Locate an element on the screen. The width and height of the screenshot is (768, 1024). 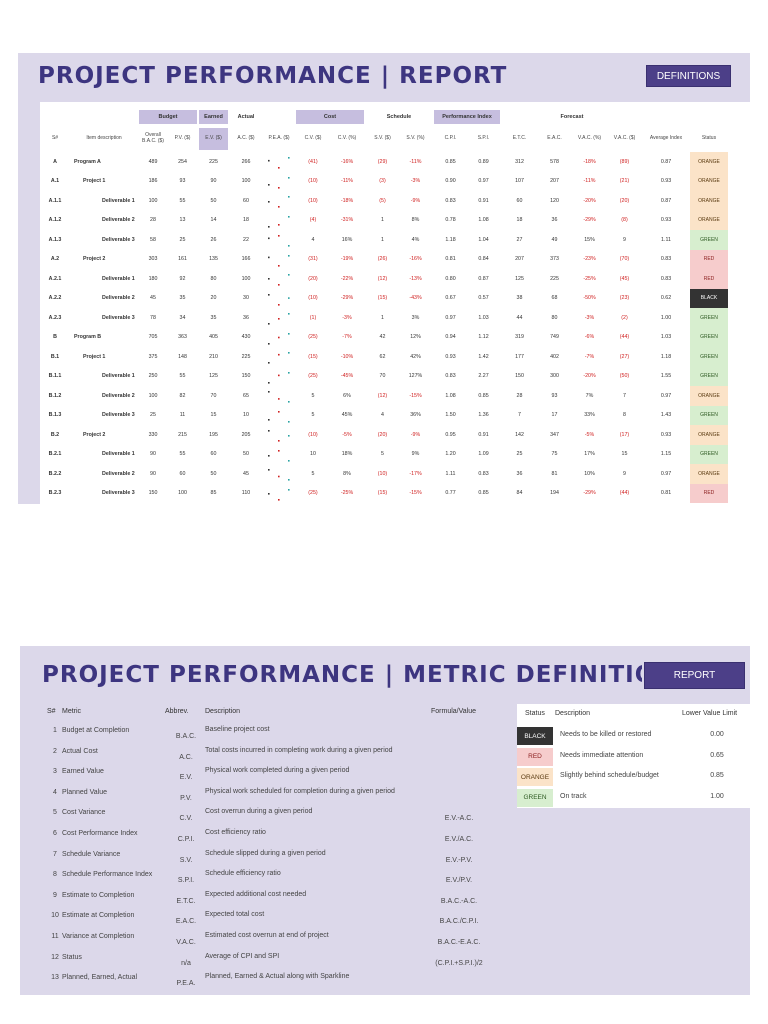
cell-vacp: 17% is located at coordinates (589, 454).